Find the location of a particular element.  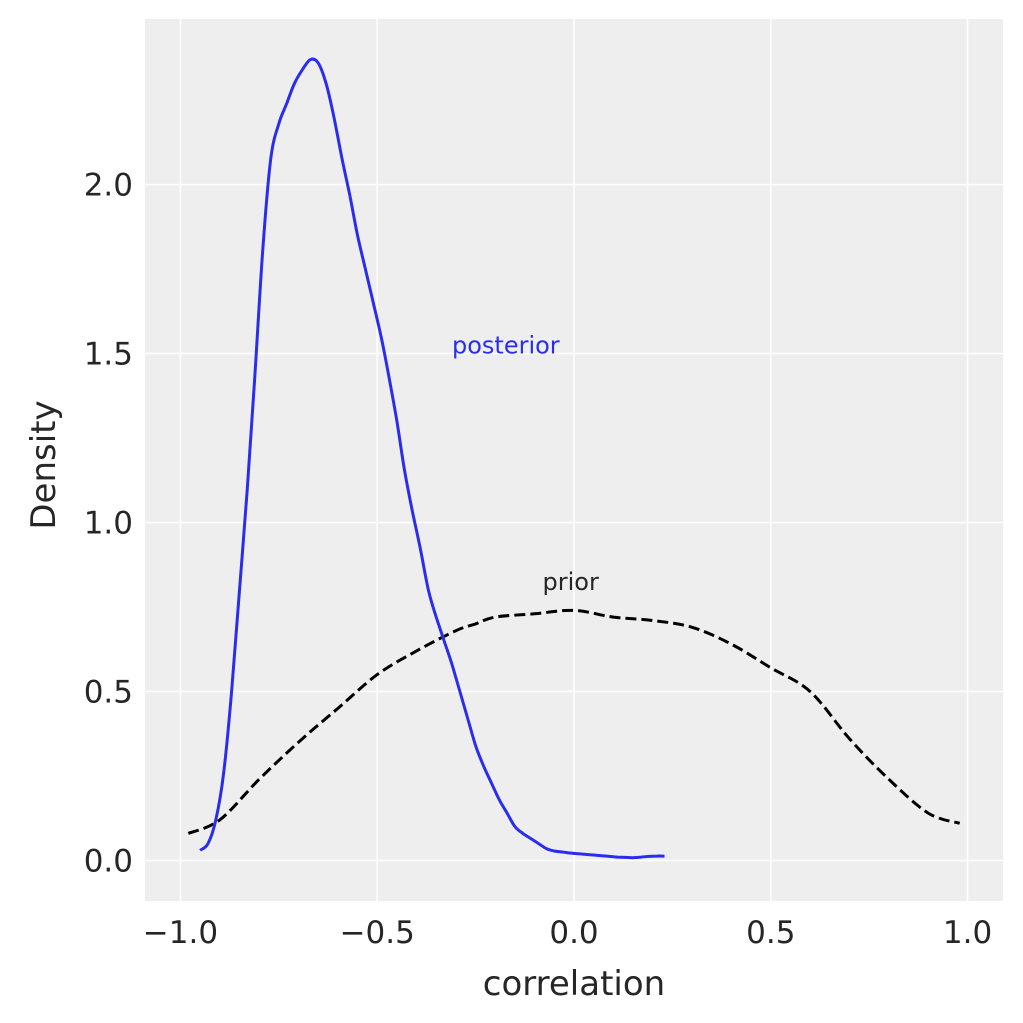

y-tick-label: 1.5 is located at coordinates (108, 355).